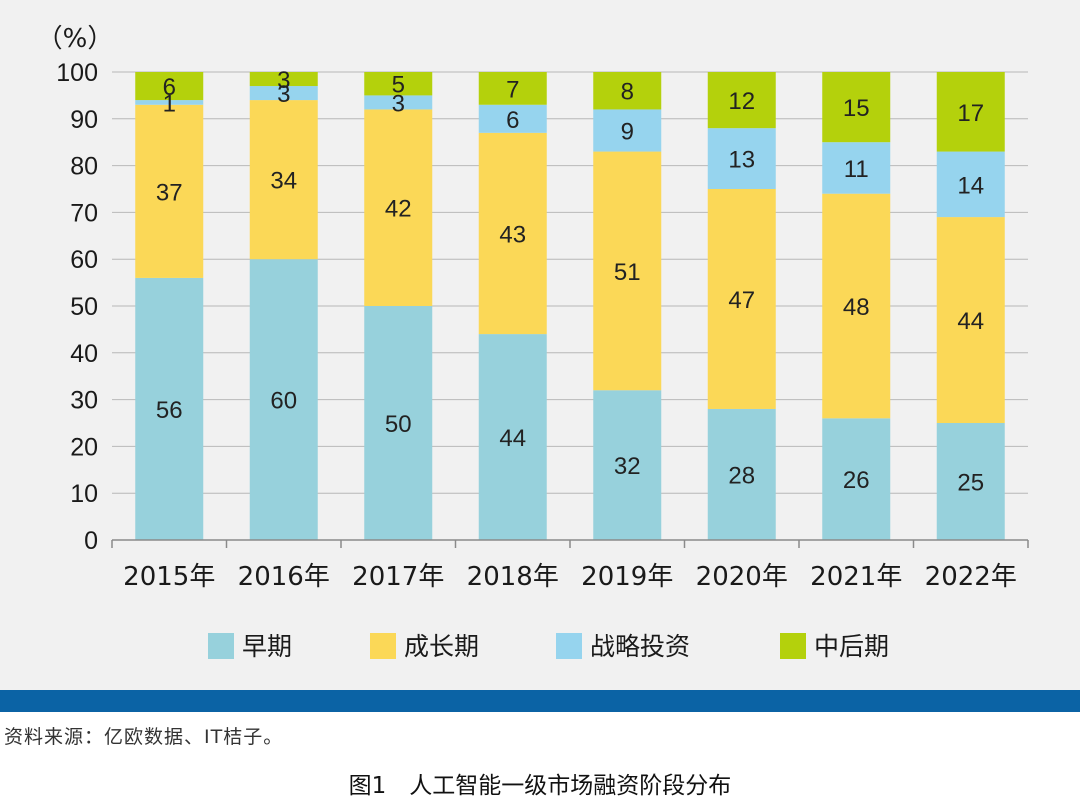  What do you see at coordinates (77, 73) in the screenshot?
I see `y-tick-label: 100` at bounding box center [77, 73].